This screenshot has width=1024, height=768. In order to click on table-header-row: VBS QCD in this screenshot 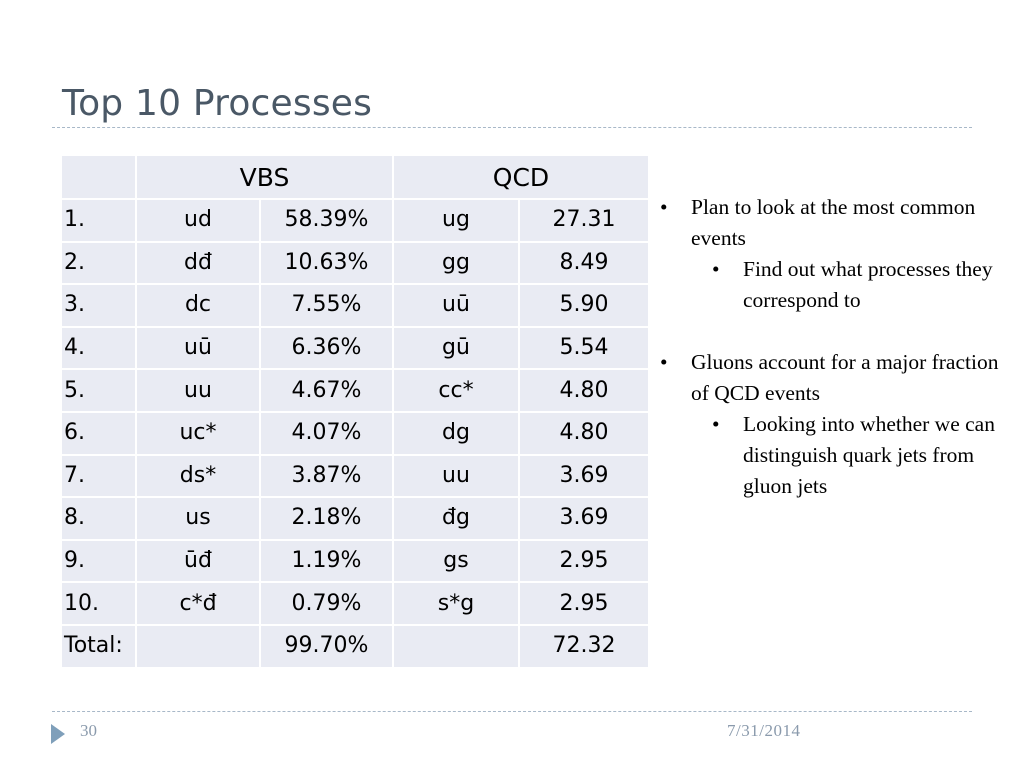, I will do `click(355, 177)`.